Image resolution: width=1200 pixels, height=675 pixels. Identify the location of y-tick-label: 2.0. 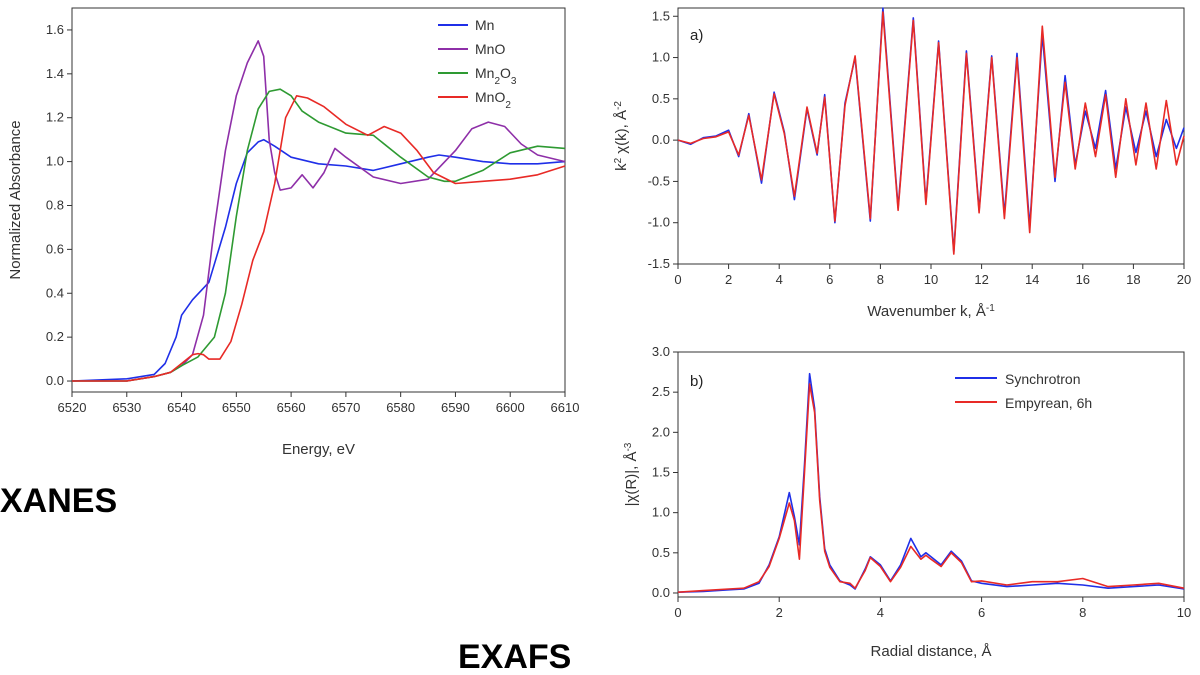
(661, 431).